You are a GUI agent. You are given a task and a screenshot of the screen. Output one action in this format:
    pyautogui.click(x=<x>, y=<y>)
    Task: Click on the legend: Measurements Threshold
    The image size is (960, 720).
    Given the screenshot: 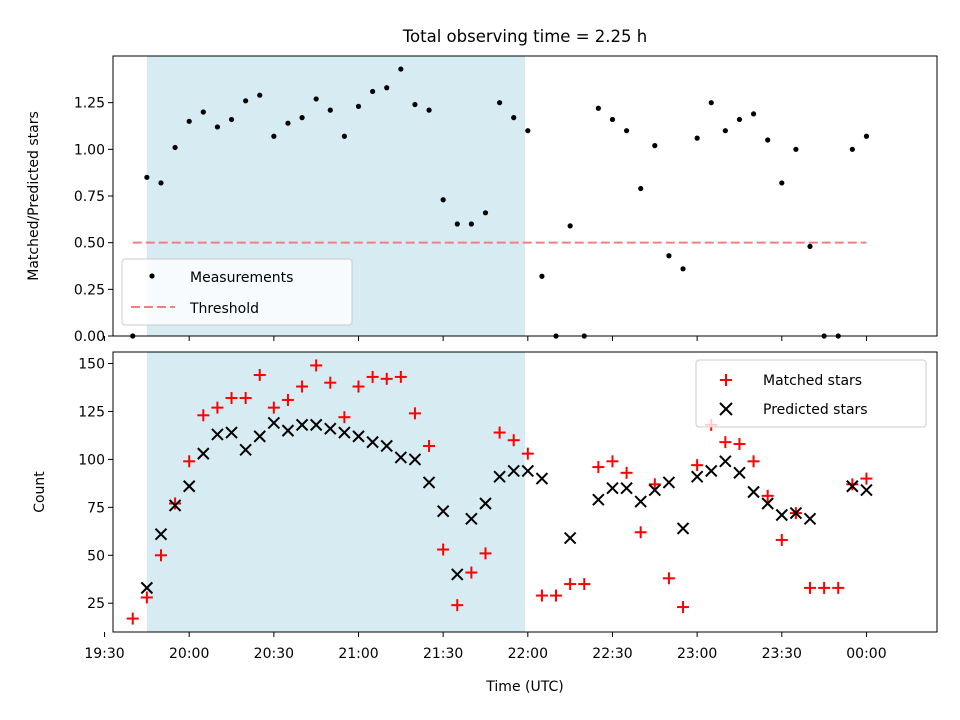 What is the action you would take?
    pyautogui.click(x=237, y=292)
    